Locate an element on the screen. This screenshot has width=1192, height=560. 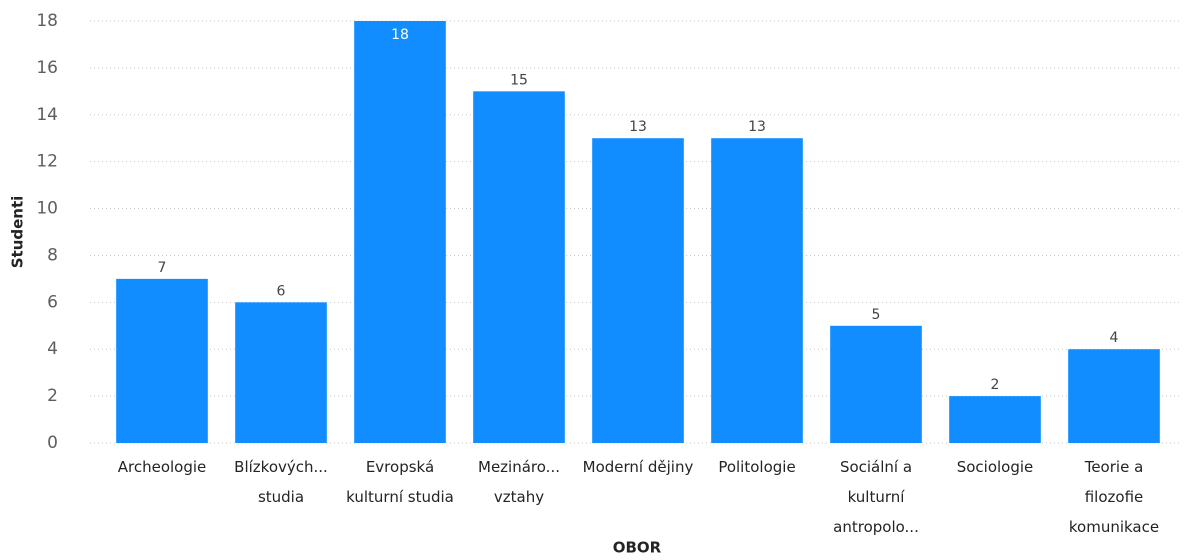
y-tick-label: 10 is located at coordinates (47, 209).